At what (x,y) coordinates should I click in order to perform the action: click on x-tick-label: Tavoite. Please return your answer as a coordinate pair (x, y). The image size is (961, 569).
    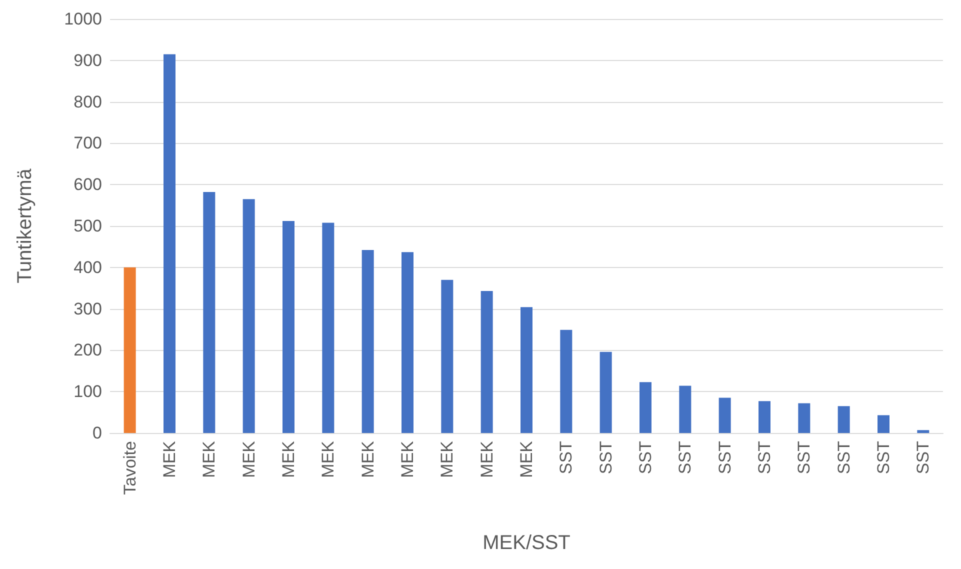
    Looking at the image, I should click on (130, 468).